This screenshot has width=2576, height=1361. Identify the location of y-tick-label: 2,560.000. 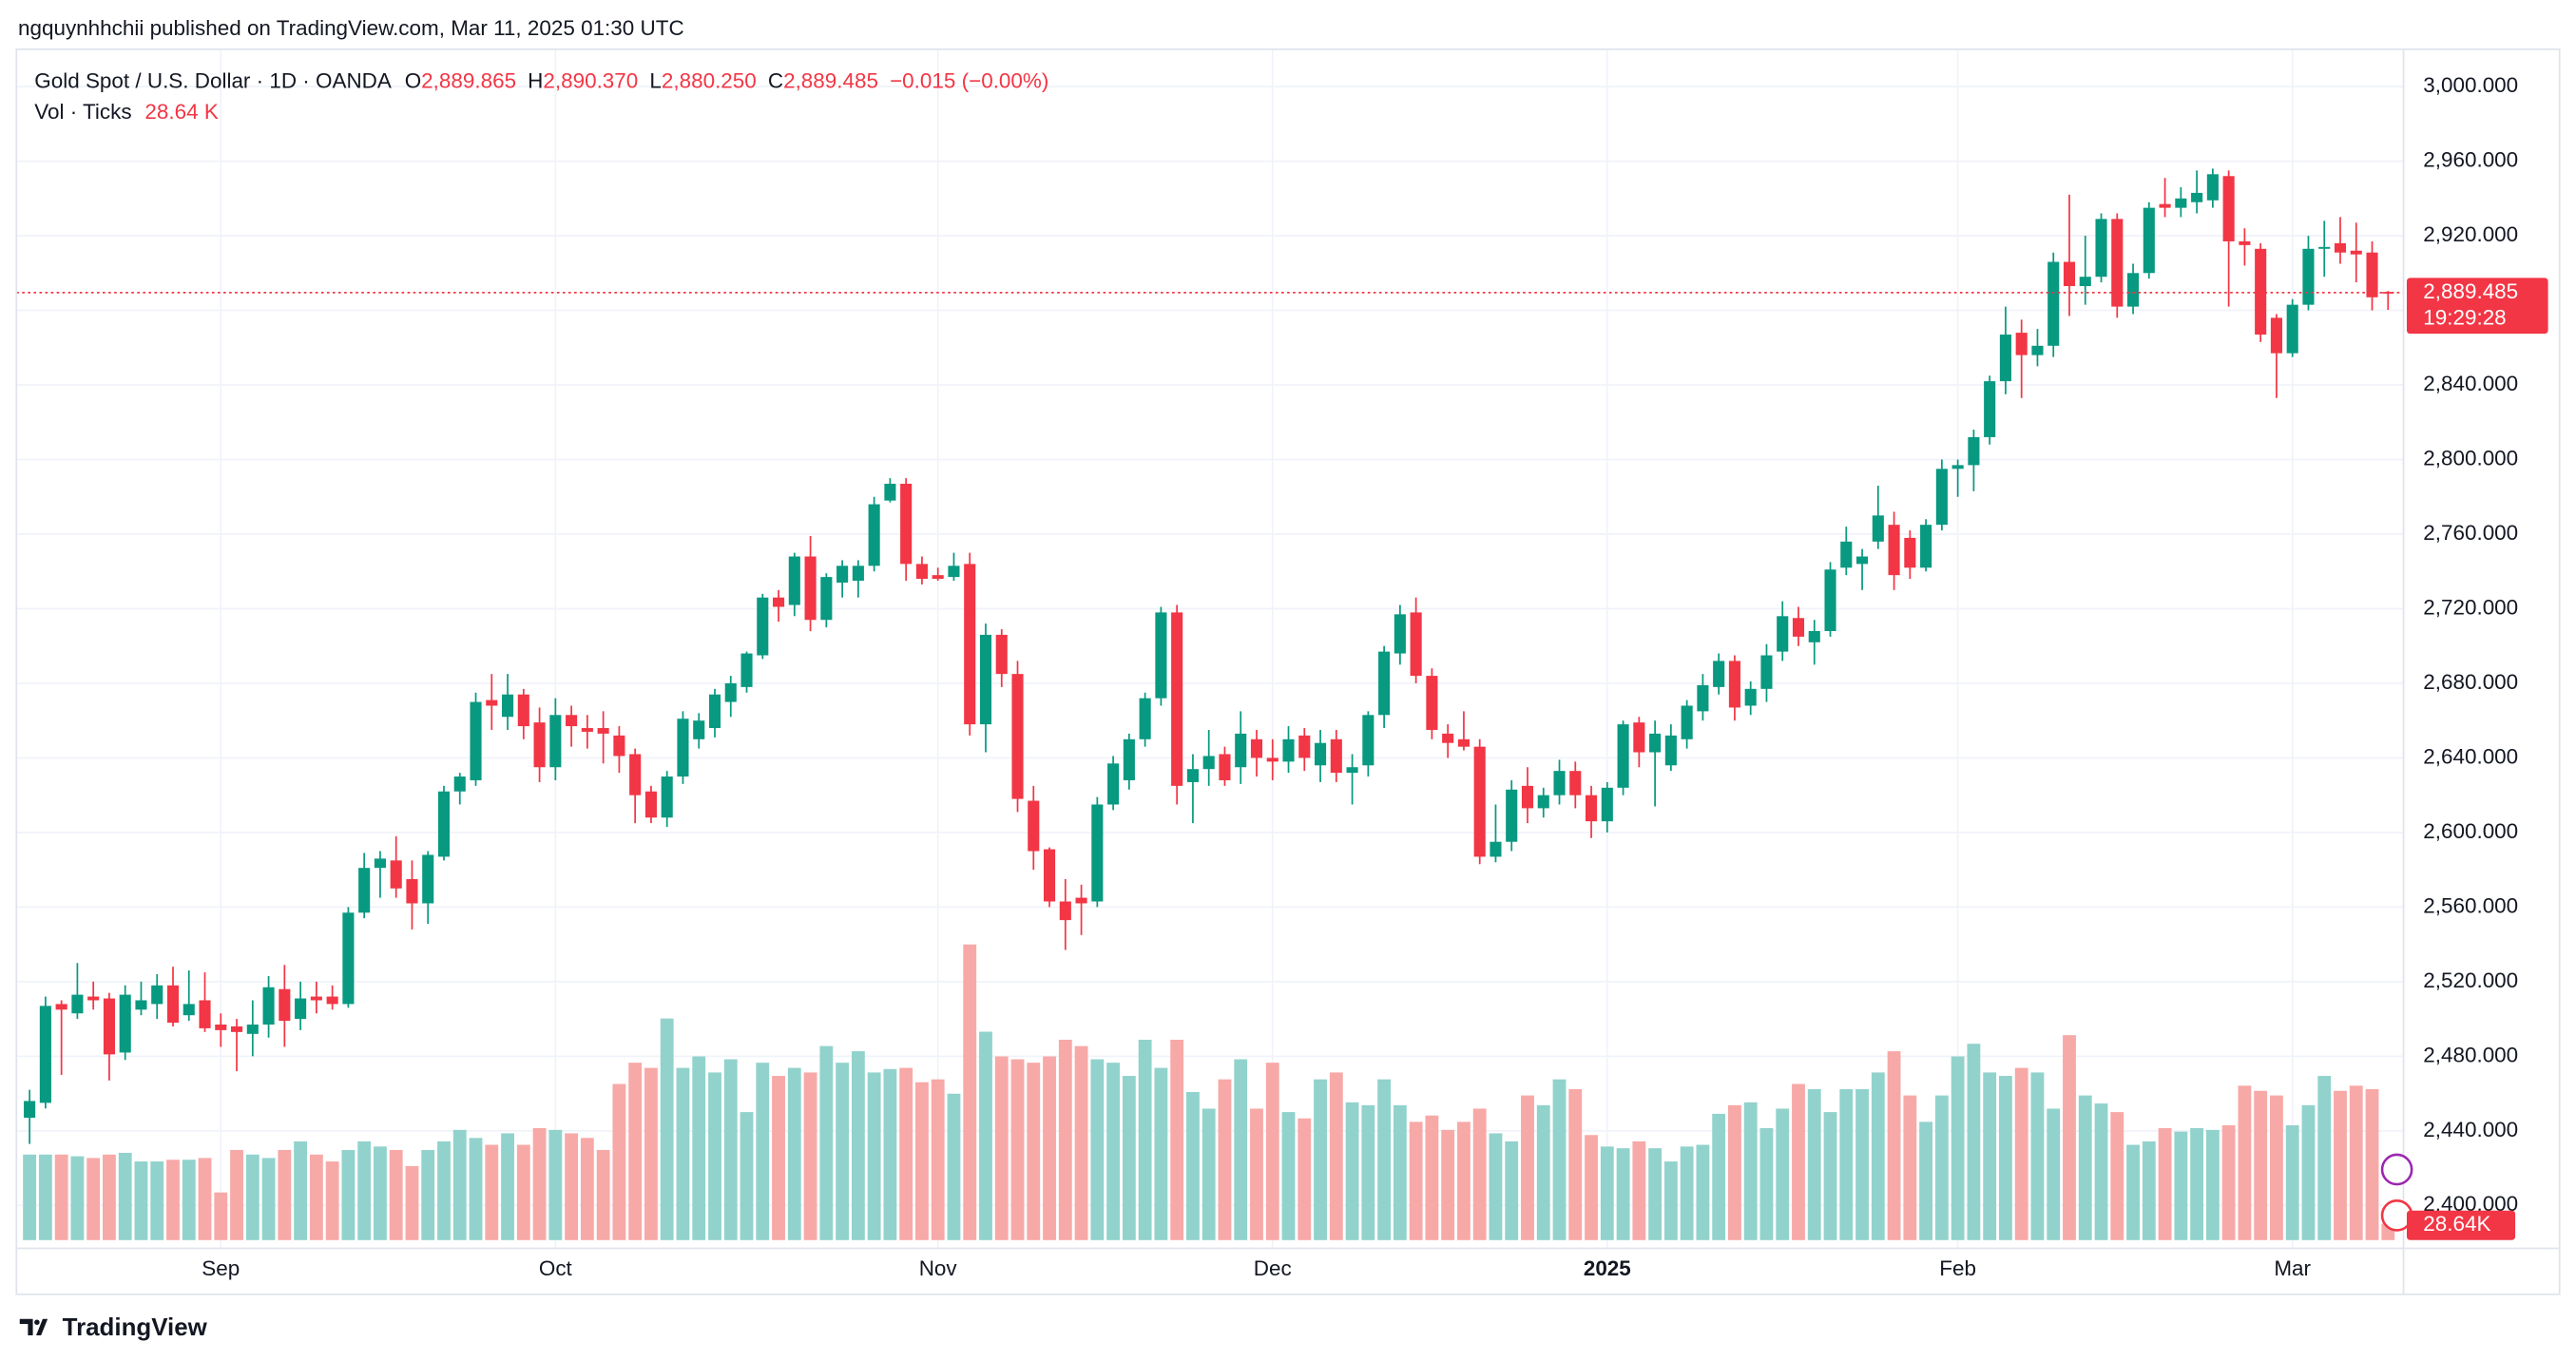
(2470, 905).